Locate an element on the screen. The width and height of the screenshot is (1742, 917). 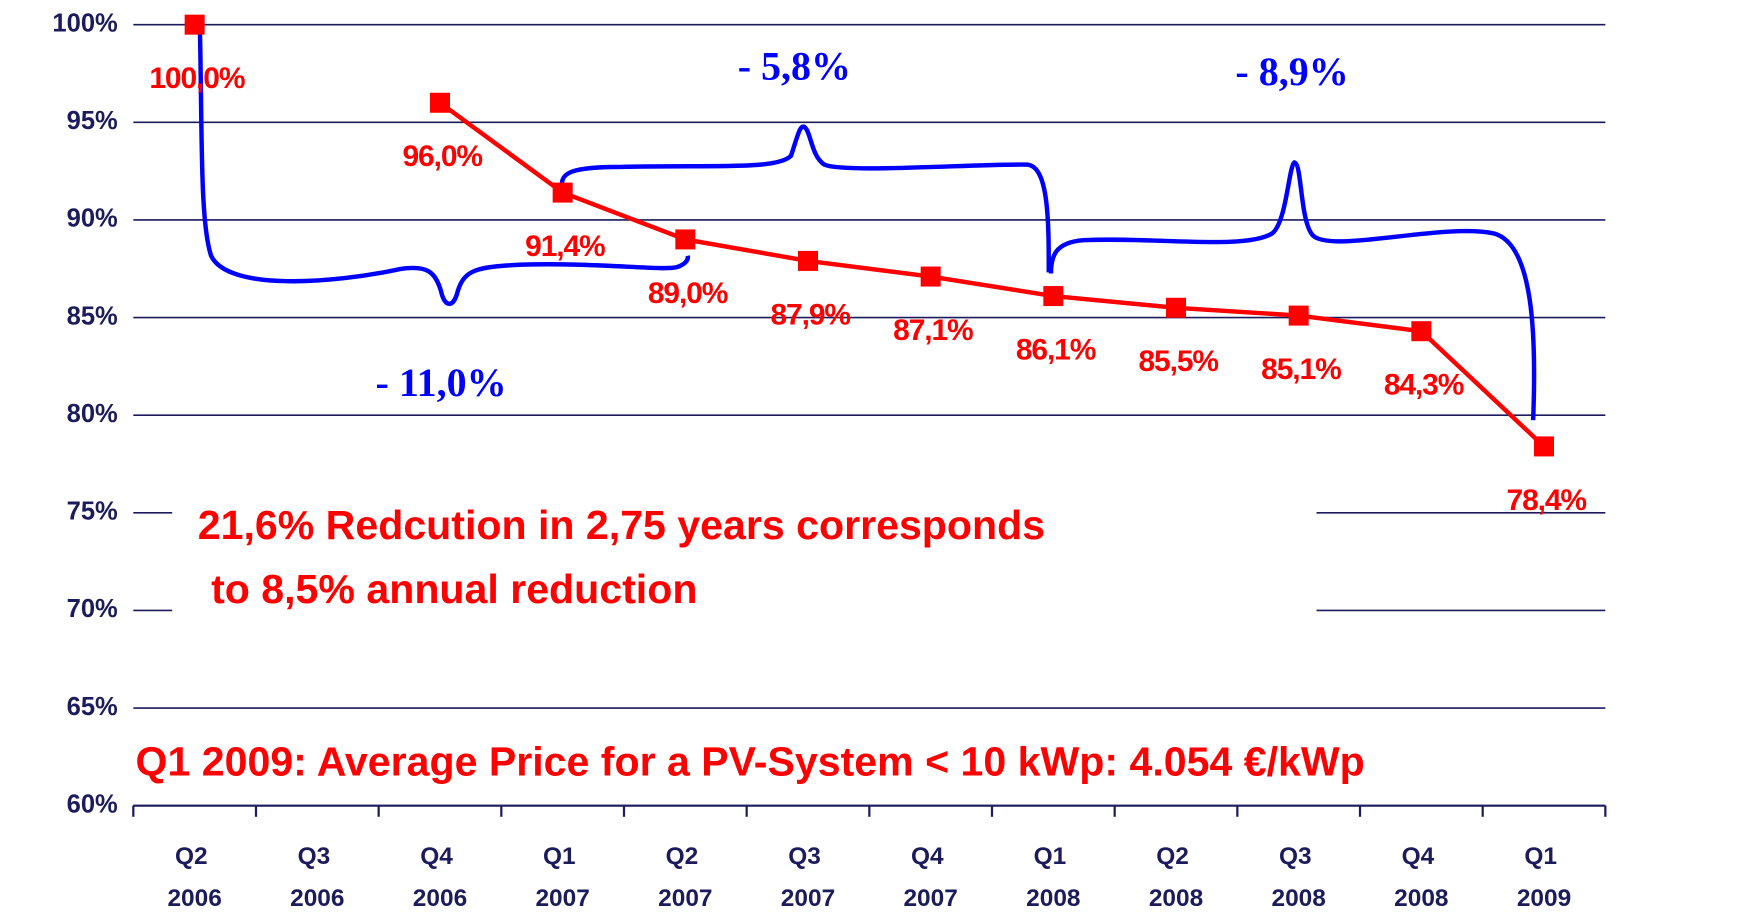
annotation: - 5,8% is located at coordinates (794, 65).